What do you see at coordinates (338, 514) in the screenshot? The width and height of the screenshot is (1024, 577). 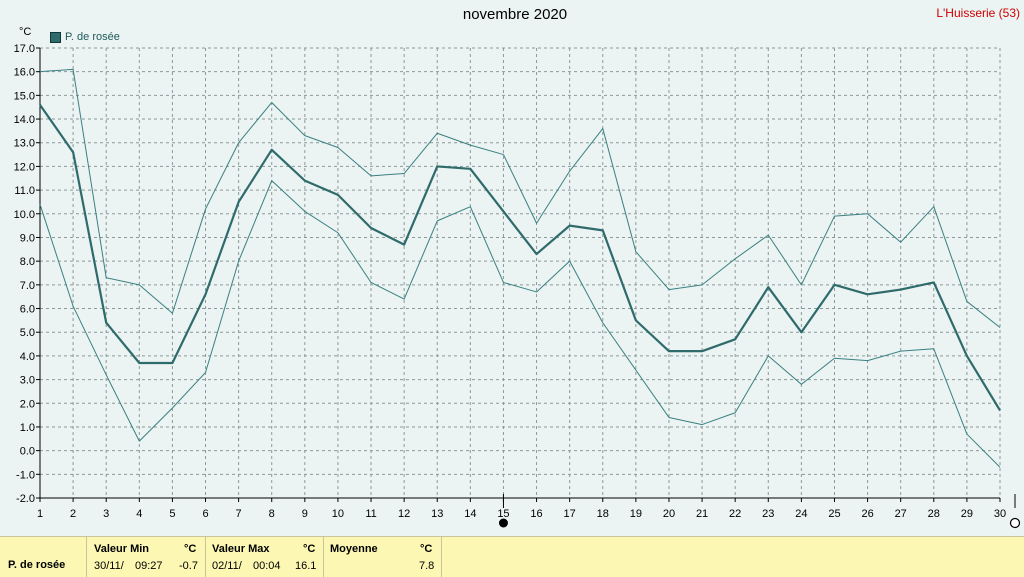 I see `x-tick-label: 10` at bounding box center [338, 514].